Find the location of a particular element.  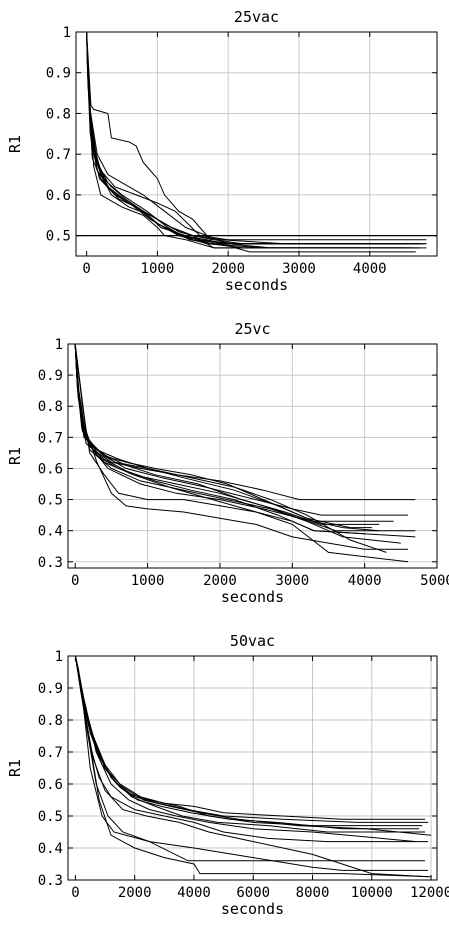

chart-title: 25vac is located at coordinates (256, 17).